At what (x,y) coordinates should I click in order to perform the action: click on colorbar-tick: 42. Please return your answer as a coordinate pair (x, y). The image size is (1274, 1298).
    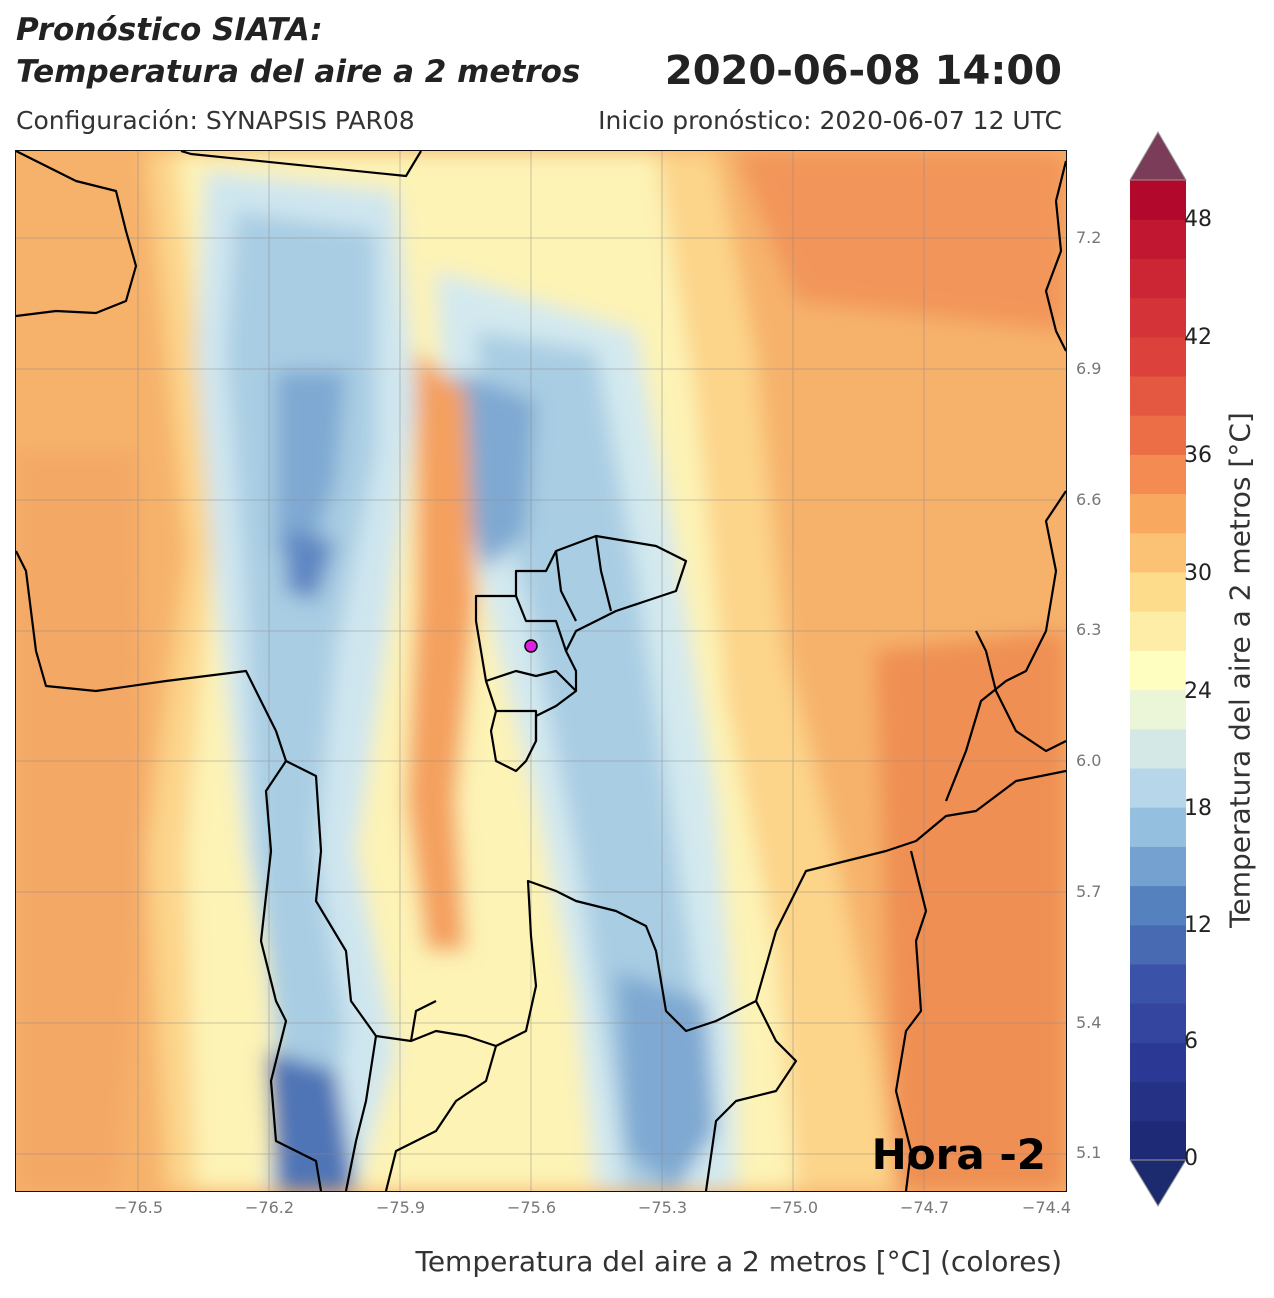
    Looking at the image, I should click on (1198, 337).